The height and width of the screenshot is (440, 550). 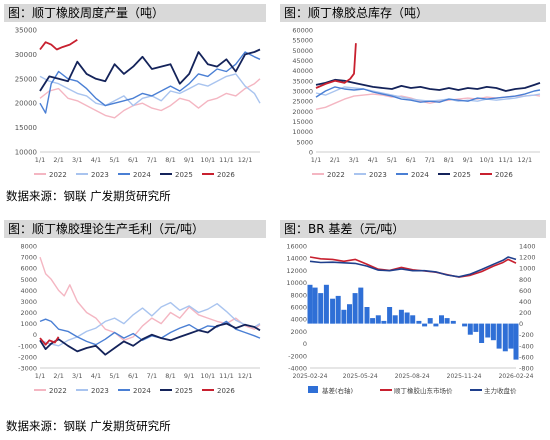 I want to click on y-tick-label: 50000, so click(x=302, y=51).